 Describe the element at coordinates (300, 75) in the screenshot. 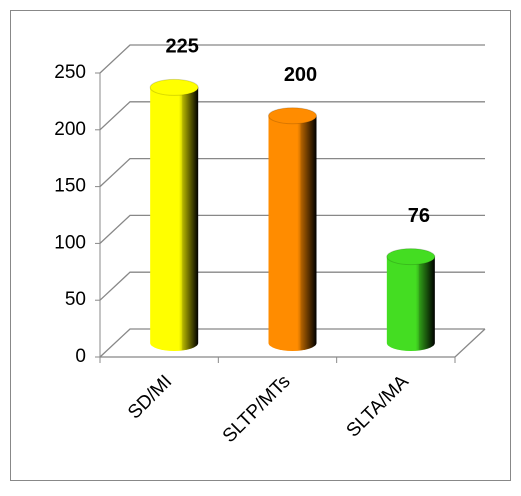

I see `value-label: 200` at that location.